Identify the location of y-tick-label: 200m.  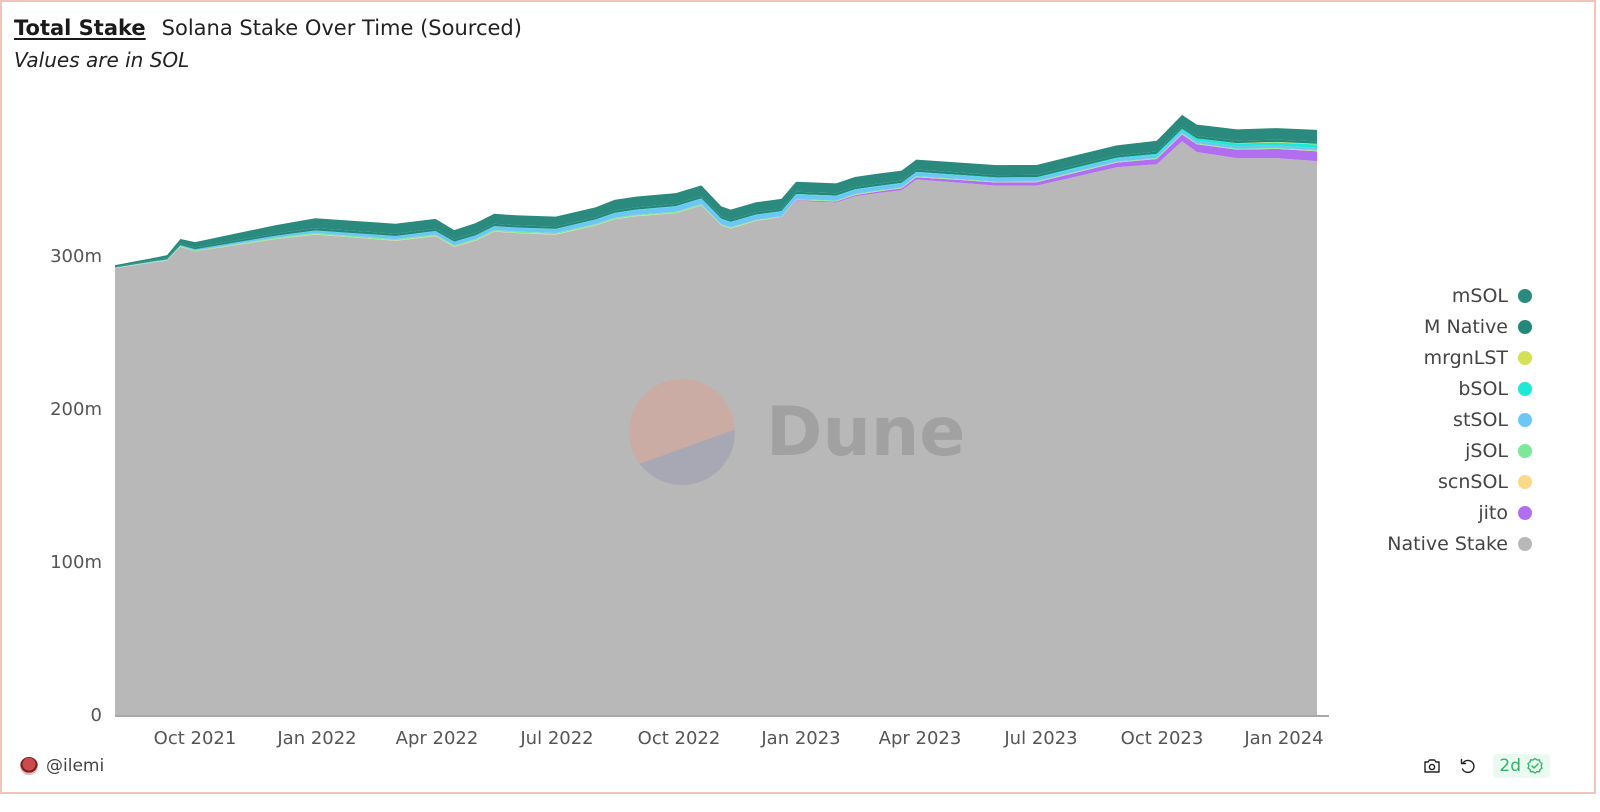
(76, 409).